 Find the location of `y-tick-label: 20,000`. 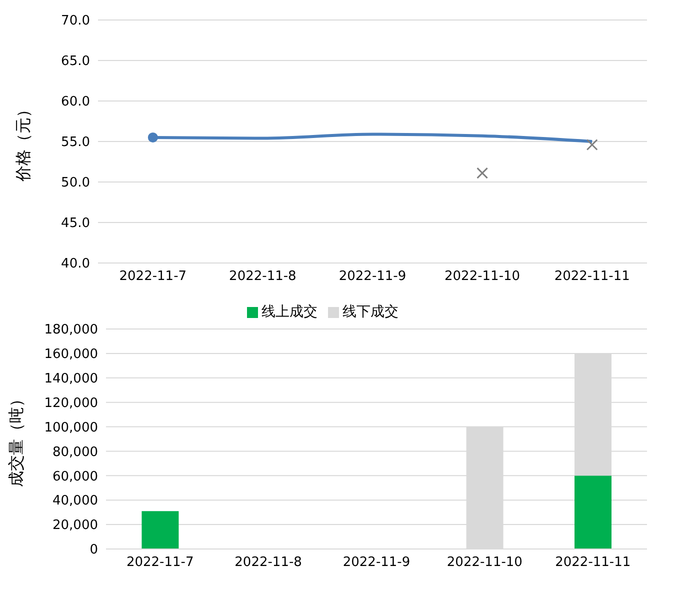

y-tick-label: 20,000 is located at coordinates (75, 526).